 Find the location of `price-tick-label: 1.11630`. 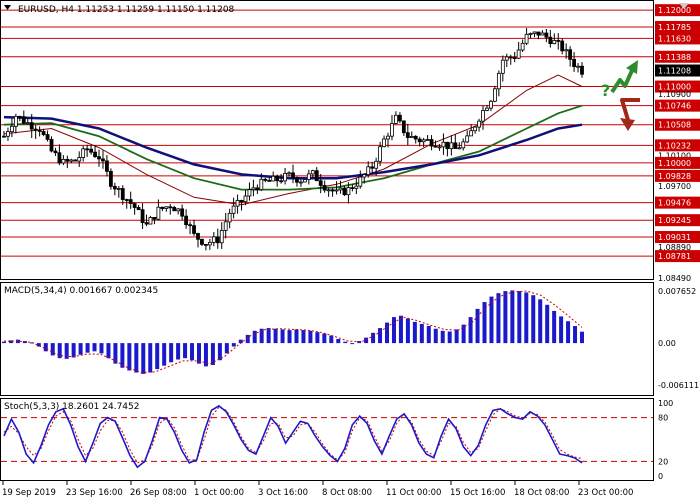

price-tick-label: 1.11630 is located at coordinates (674, 38).